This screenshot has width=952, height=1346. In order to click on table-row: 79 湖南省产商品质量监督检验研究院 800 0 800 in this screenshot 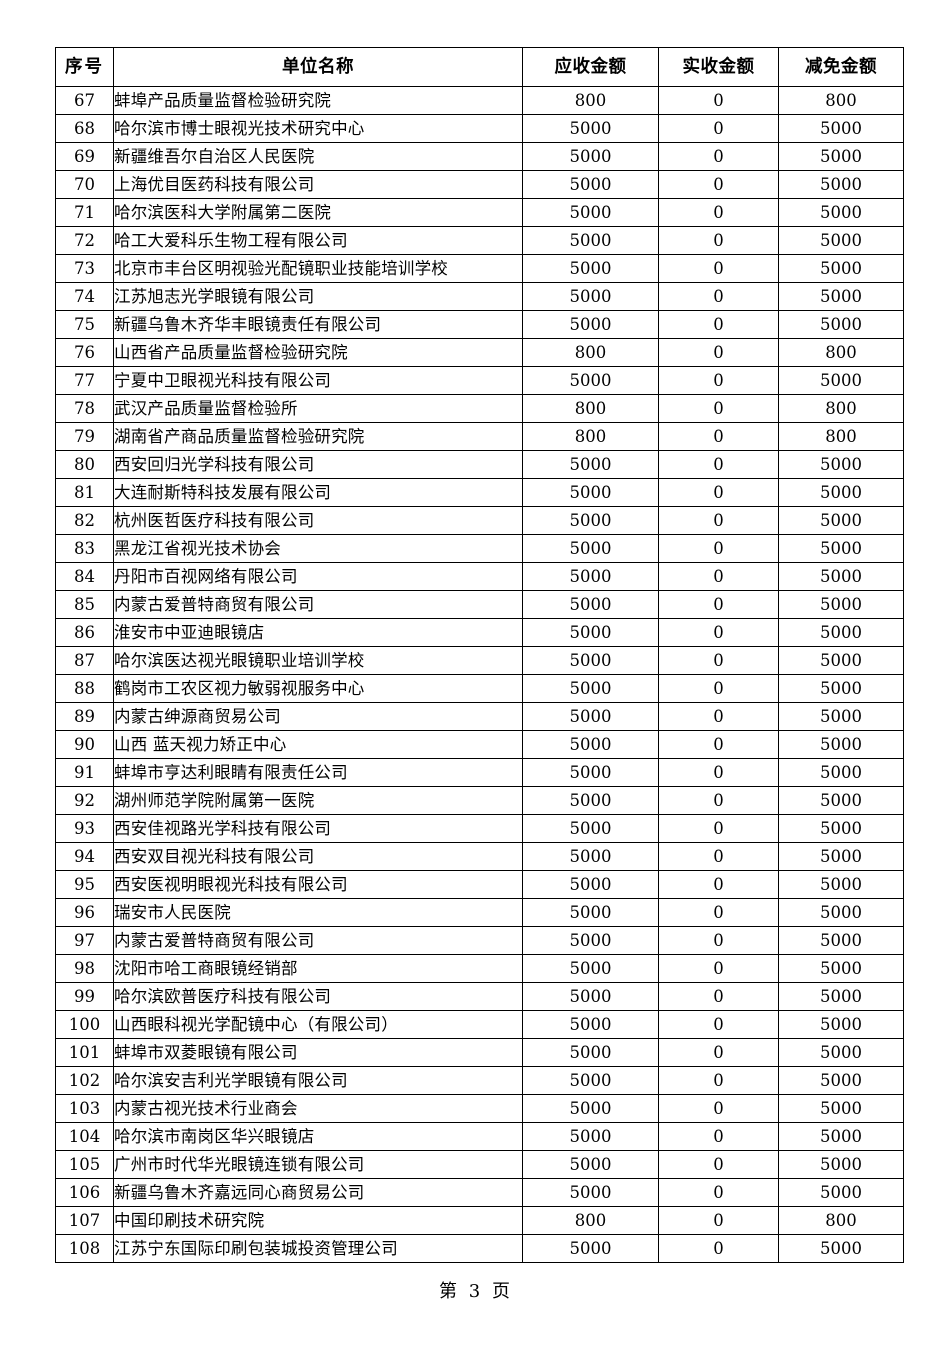, I will do `click(479, 436)`.